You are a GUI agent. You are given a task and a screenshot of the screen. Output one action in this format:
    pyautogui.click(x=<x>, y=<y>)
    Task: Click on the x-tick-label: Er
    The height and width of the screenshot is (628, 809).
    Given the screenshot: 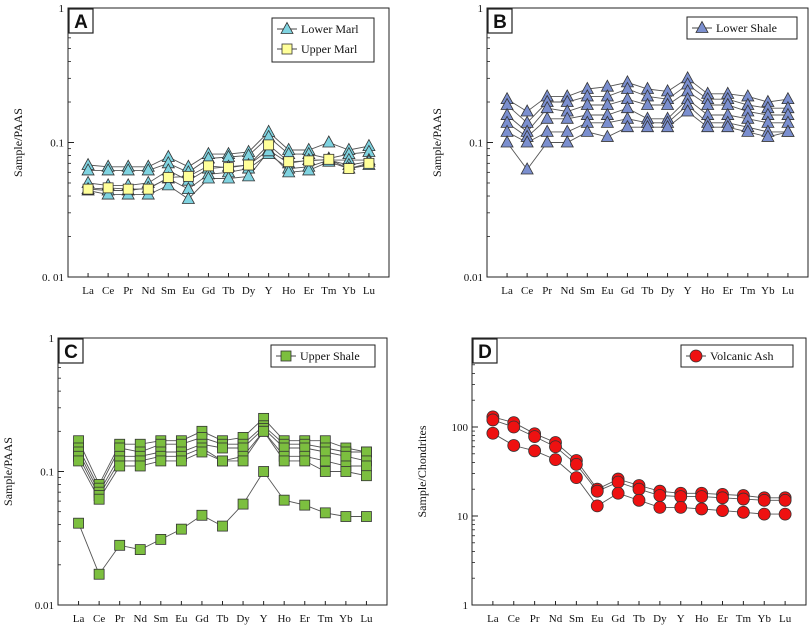 What is the action you would take?
    pyautogui.click(x=305, y=619)
    